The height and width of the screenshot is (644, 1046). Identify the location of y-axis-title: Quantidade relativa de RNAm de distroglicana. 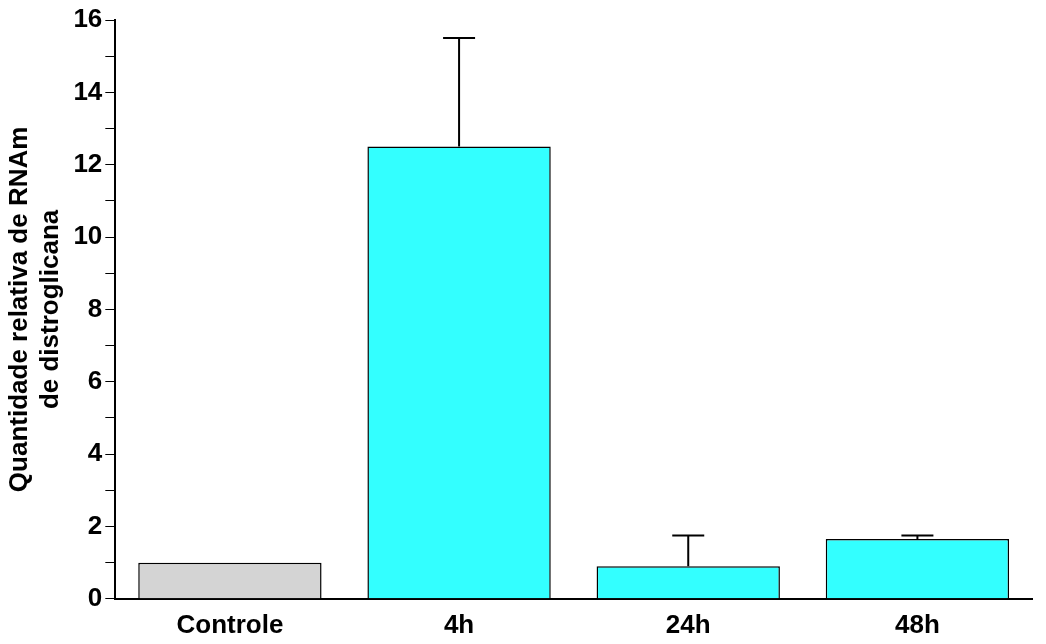
(33, 309).